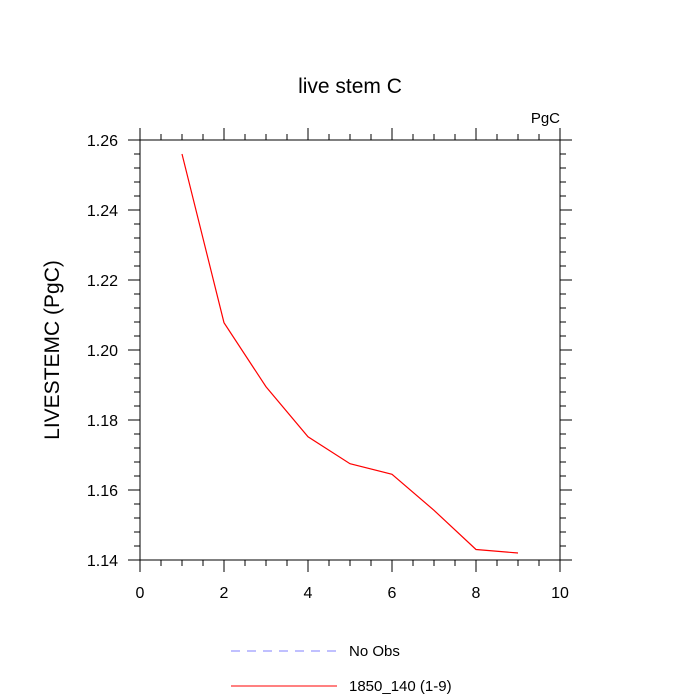 The image size is (700, 700). I want to click on x-tick-label: 2, so click(224, 593).